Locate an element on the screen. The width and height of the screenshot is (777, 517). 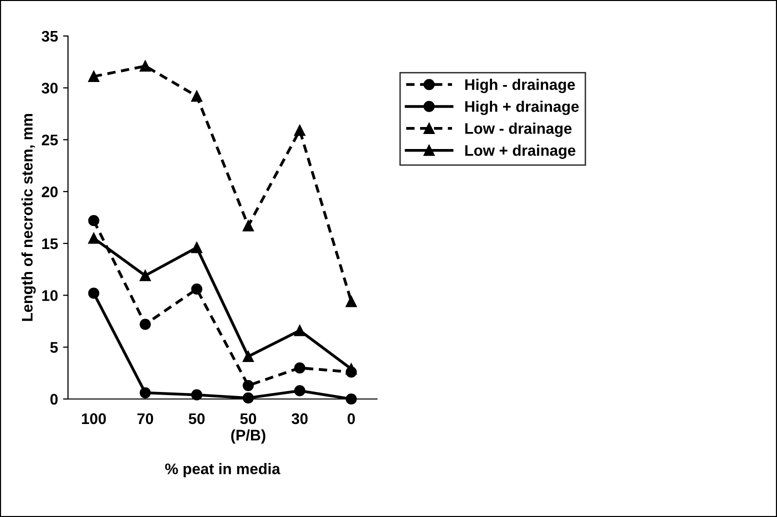
legend-label: High + drainage is located at coordinates (522, 108).